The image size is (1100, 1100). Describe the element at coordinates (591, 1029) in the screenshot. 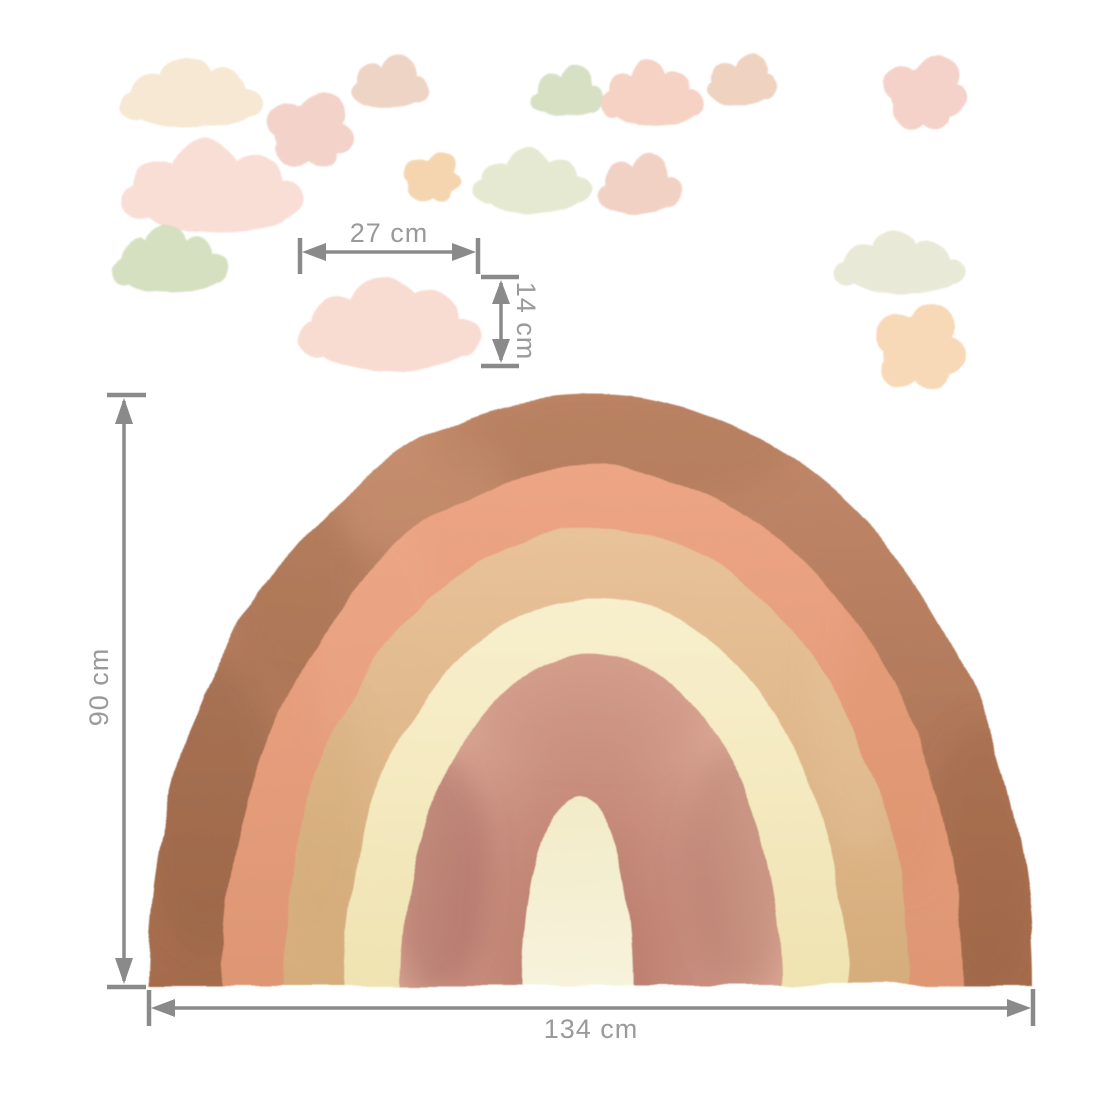

I see `dimension-label-rainbow-width: 134 cm` at that location.